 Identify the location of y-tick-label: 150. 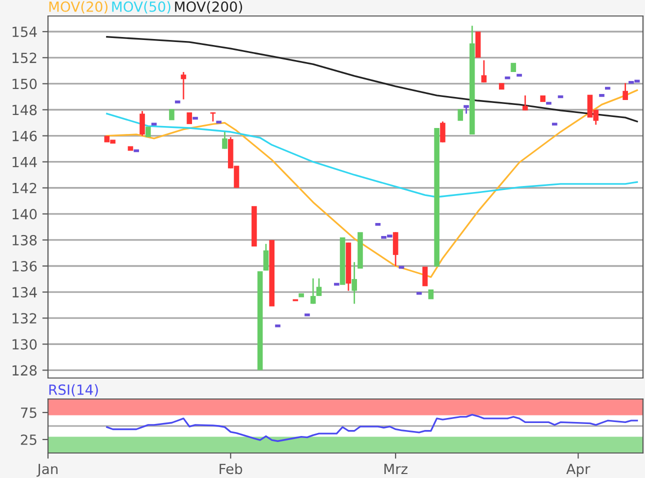
(24, 84).